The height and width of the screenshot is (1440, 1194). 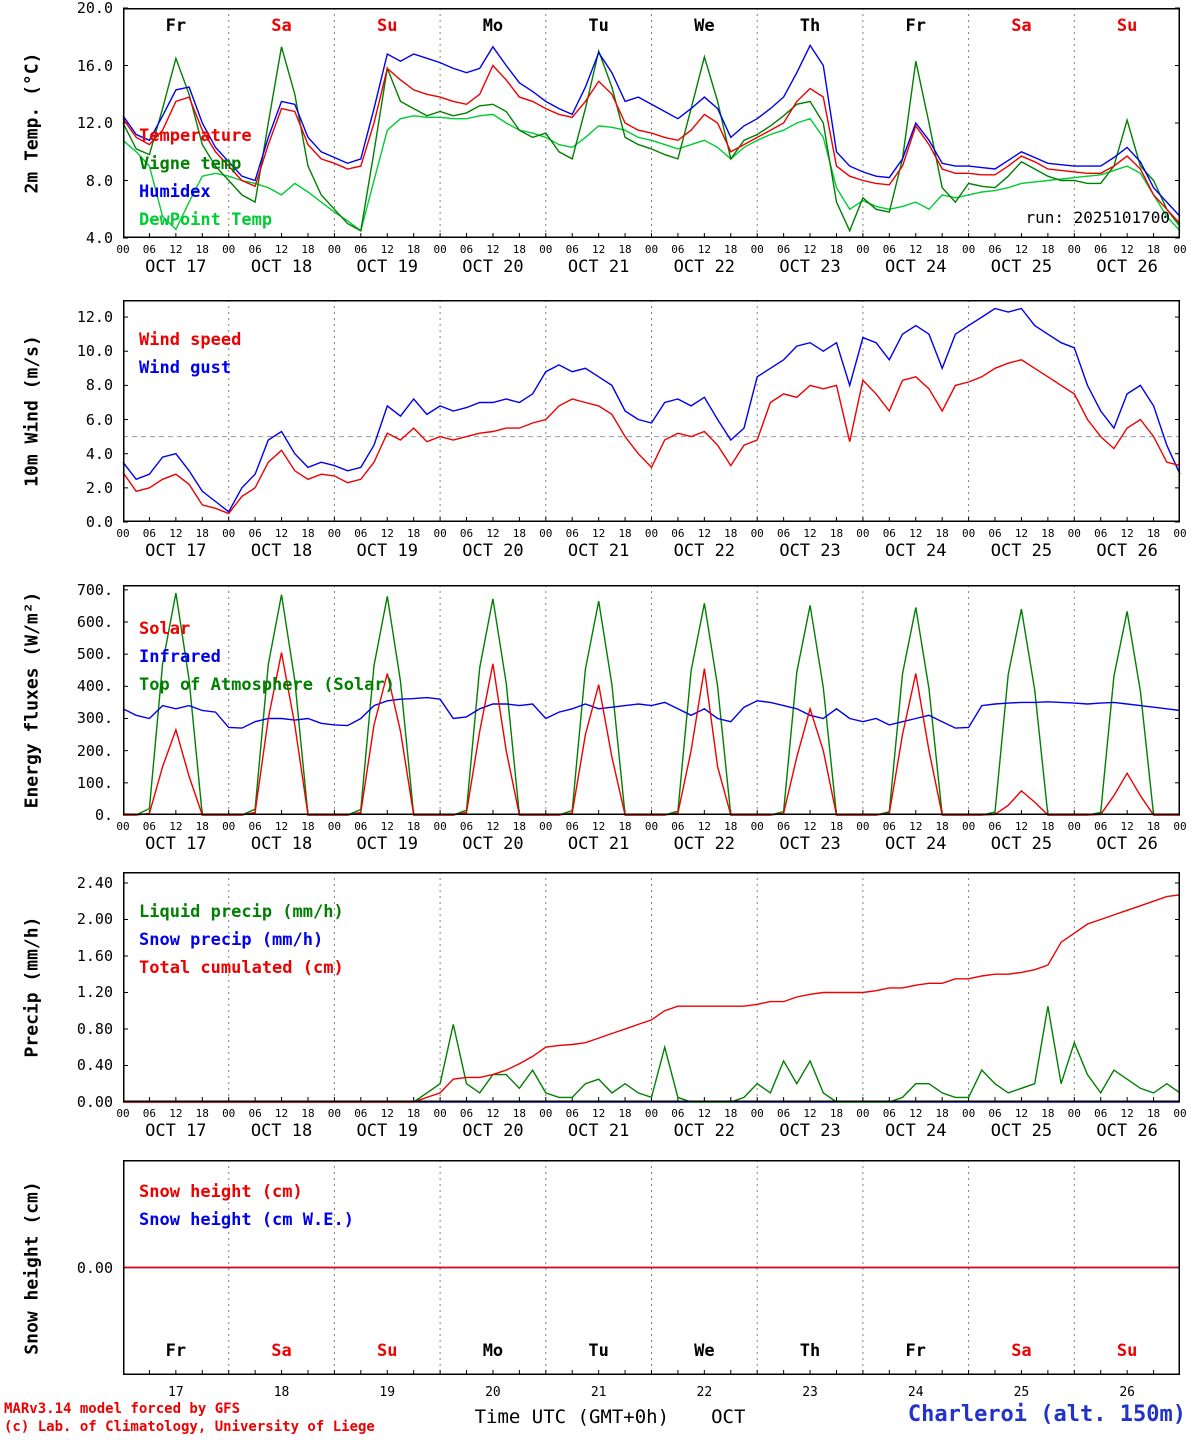 What do you see at coordinates (94, 1267) in the screenshot?
I see `y-tick-label: 0.00` at bounding box center [94, 1267].